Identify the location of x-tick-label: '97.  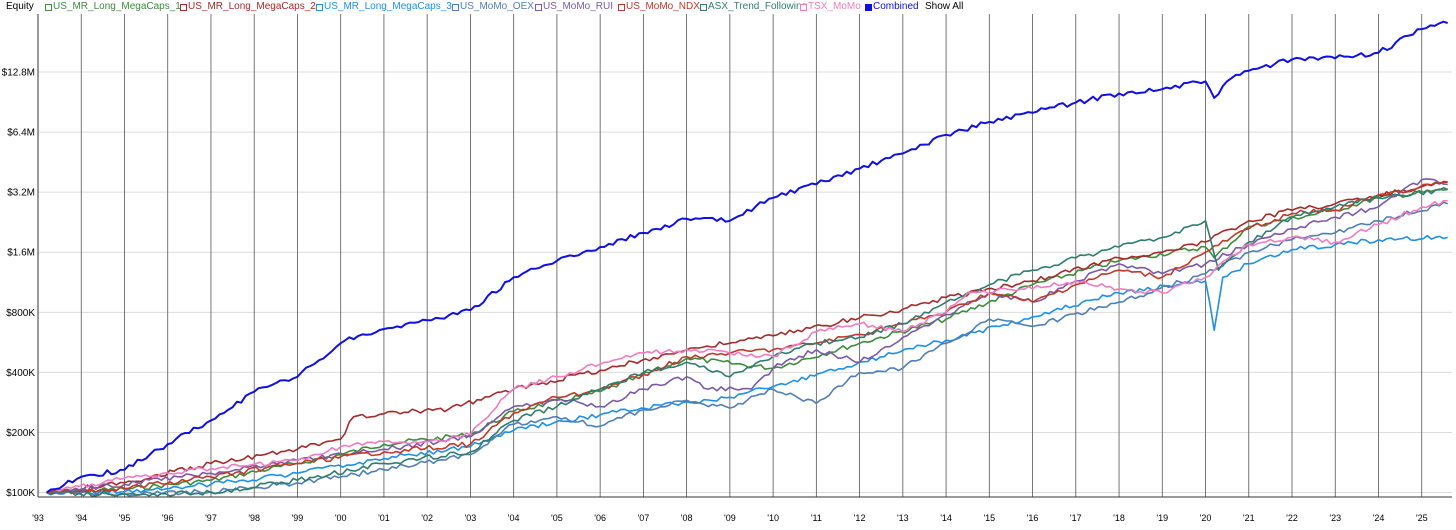
(211, 518).